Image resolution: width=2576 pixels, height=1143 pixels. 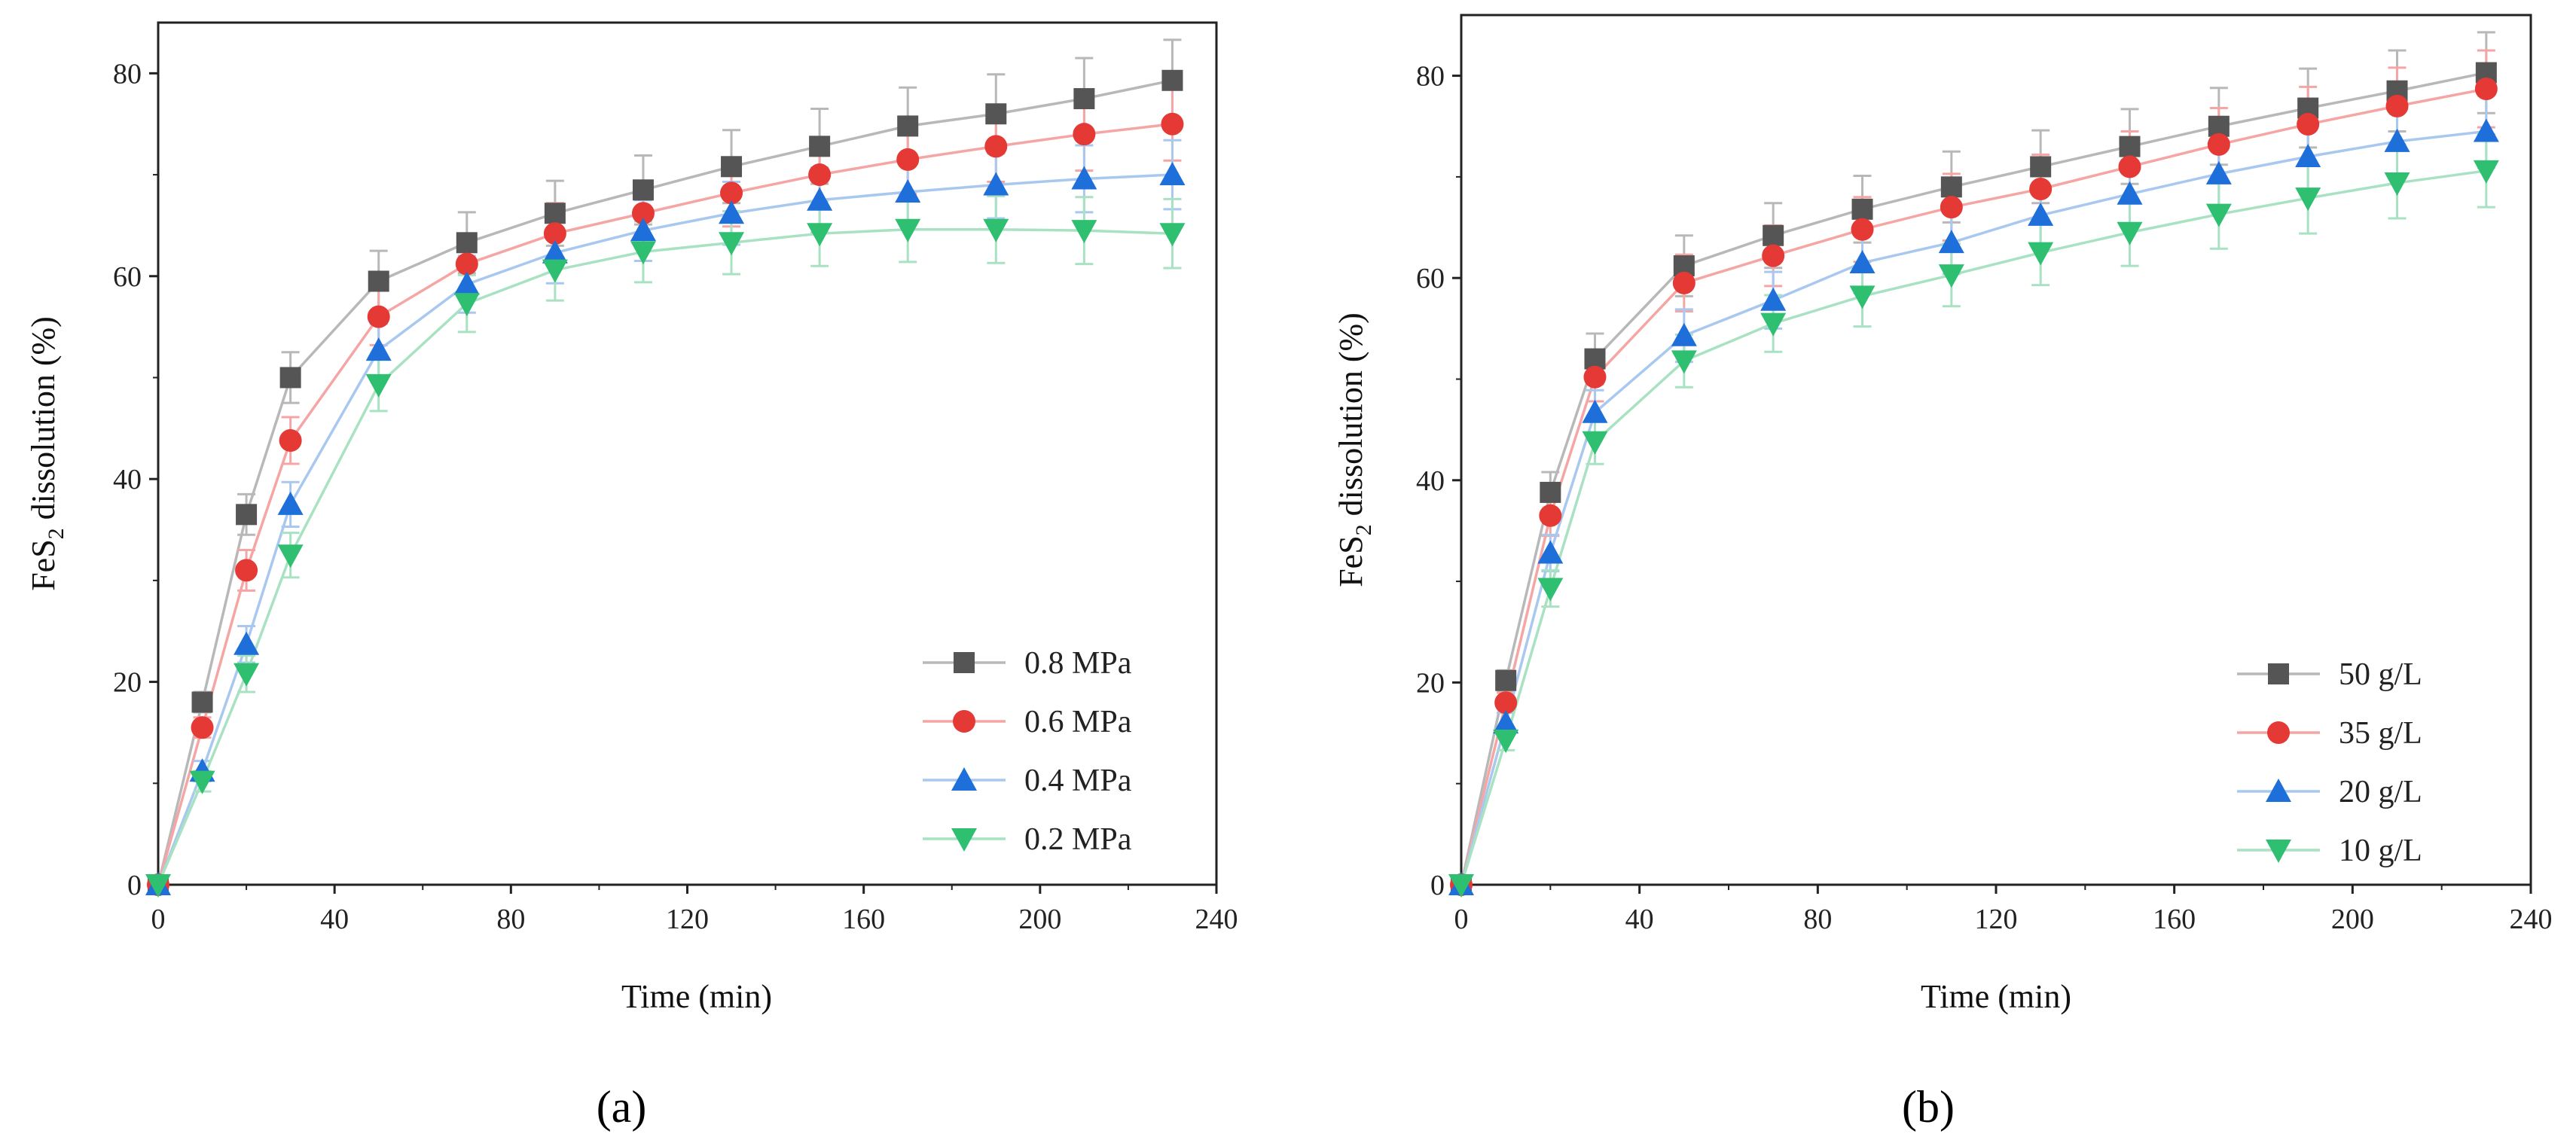 I want to click on legend-label: 0.6 MPa, so click(x=1078, y=722).